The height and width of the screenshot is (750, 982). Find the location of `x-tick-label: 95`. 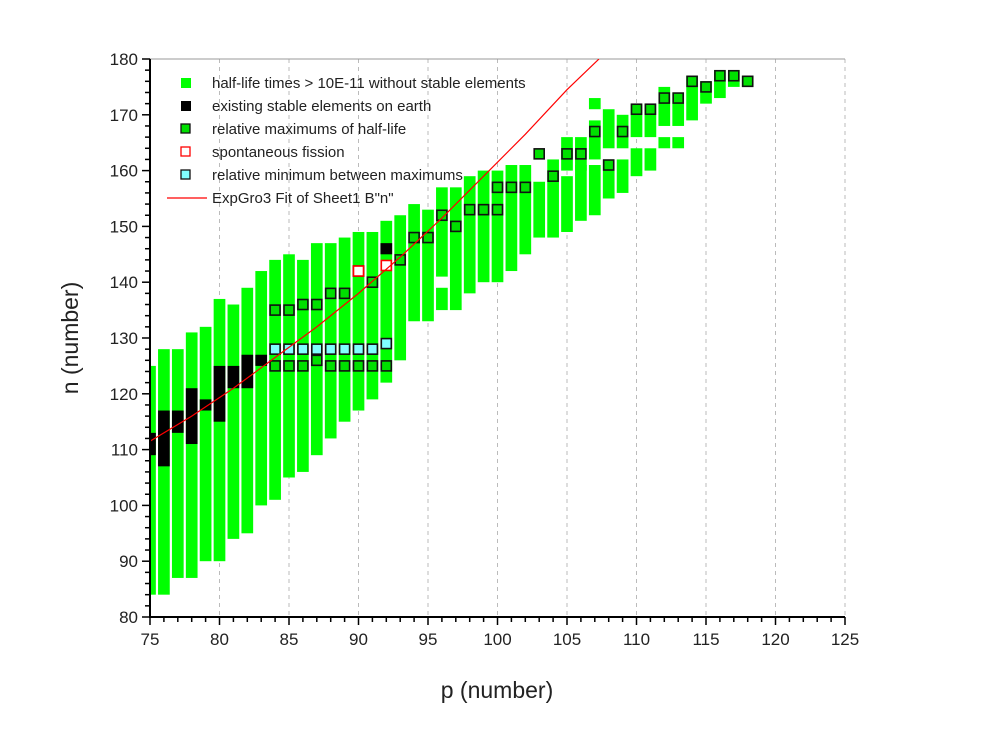

x-tick-label: 95 is located at coordinates (428, 639).